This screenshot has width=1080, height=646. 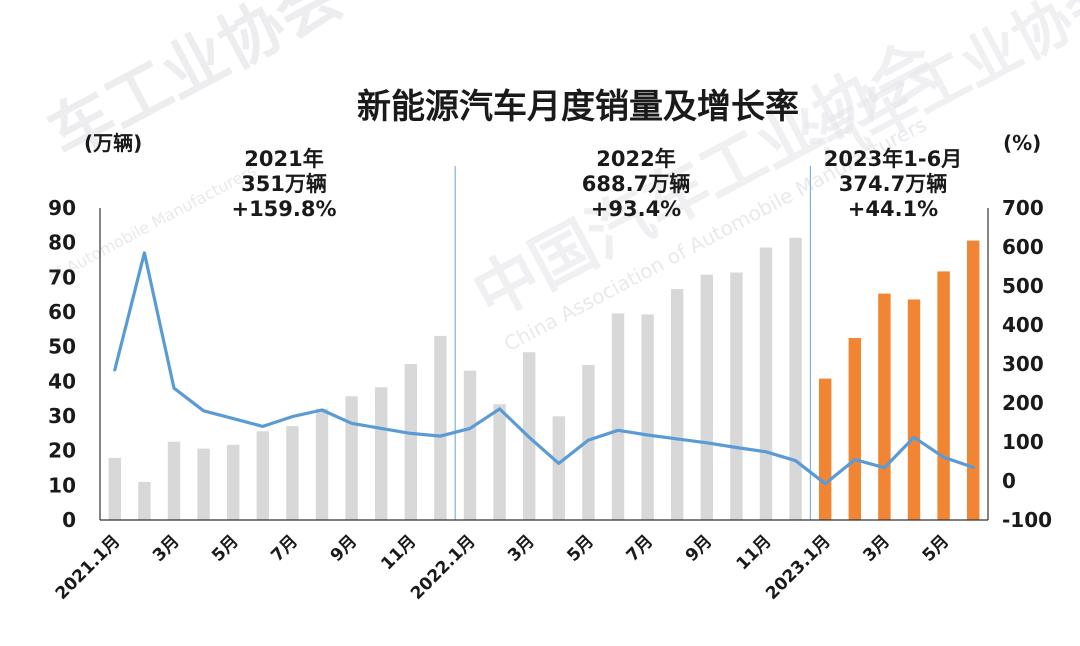 What do you see at coordinates (943, 395) in the screenshot?
I see `bar-2023.5月` at bounding box center [943, 395].